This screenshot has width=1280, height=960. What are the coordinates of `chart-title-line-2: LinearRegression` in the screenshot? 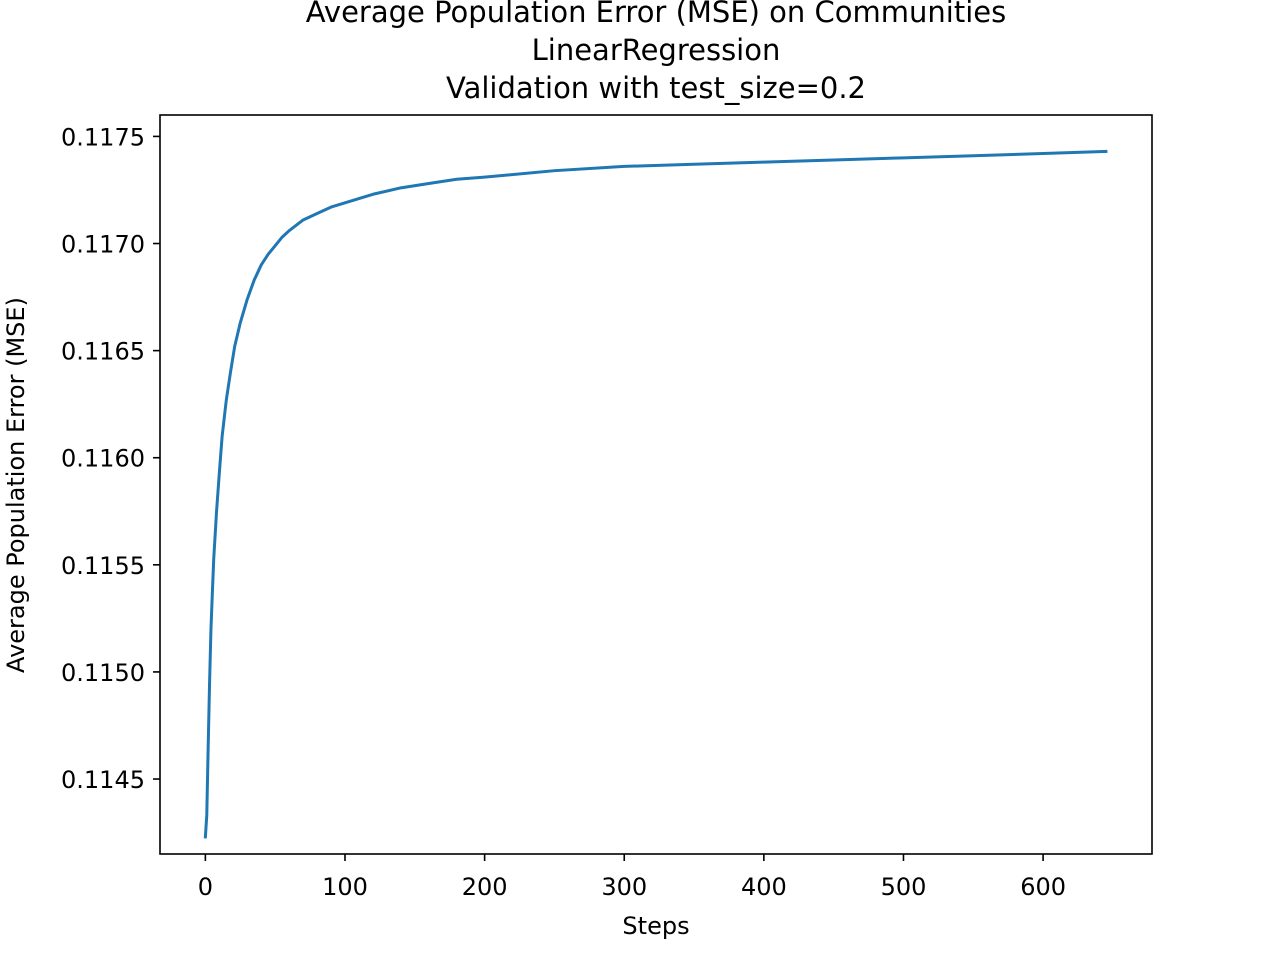 It's located at (656, 50).